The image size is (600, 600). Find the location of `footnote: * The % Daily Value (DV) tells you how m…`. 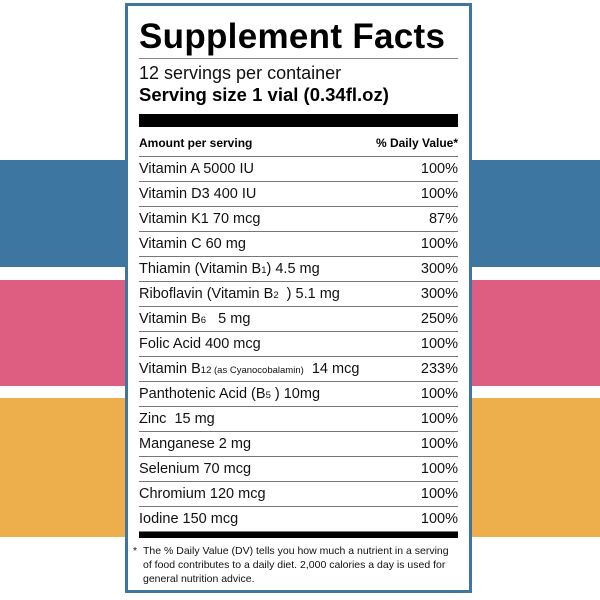

footnote: * The % Daily Value (DV) tells you how m… is located at coordinates (295, 565).